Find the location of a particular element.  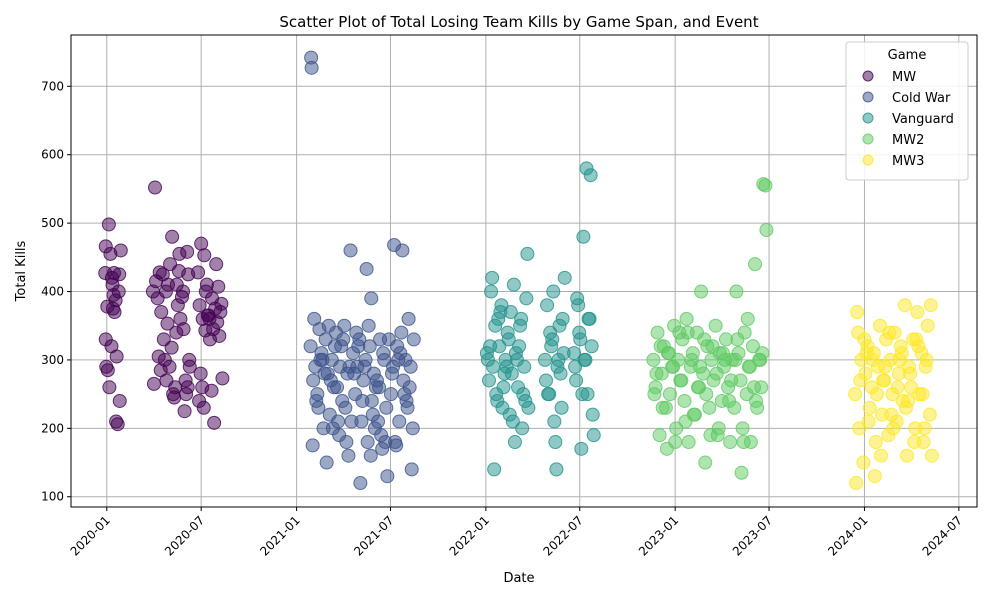

y-tick-label: 300 is located at coordinates (52, 360).